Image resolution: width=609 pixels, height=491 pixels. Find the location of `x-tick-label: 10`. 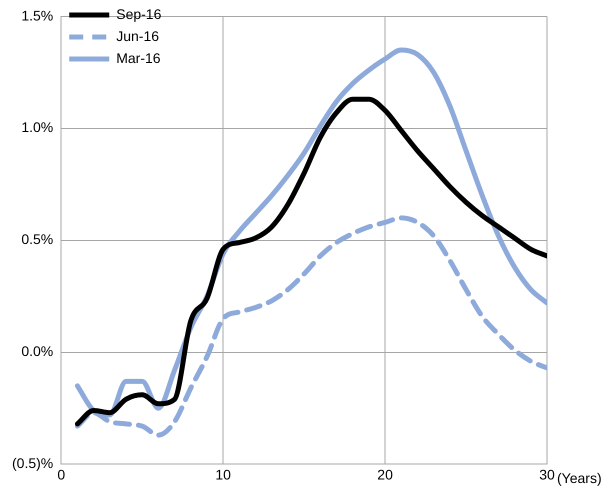

x-tick-label: 10 is located at coordinates (223, 474).